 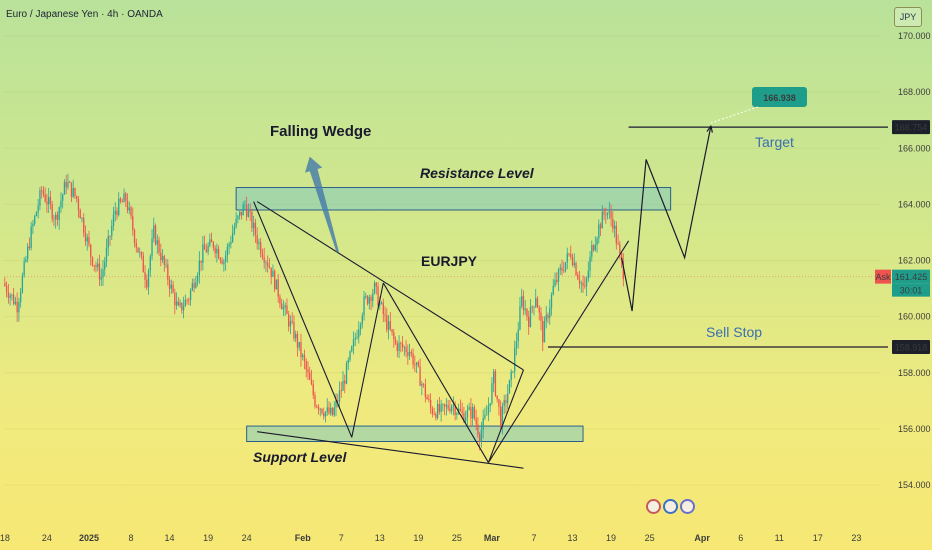 What do you see at coordinates (84, 14) in the screenshot?
I see `chart-title: Euro / Japanese Yen · 4h · OANDA` at bounding box center [84, 14].